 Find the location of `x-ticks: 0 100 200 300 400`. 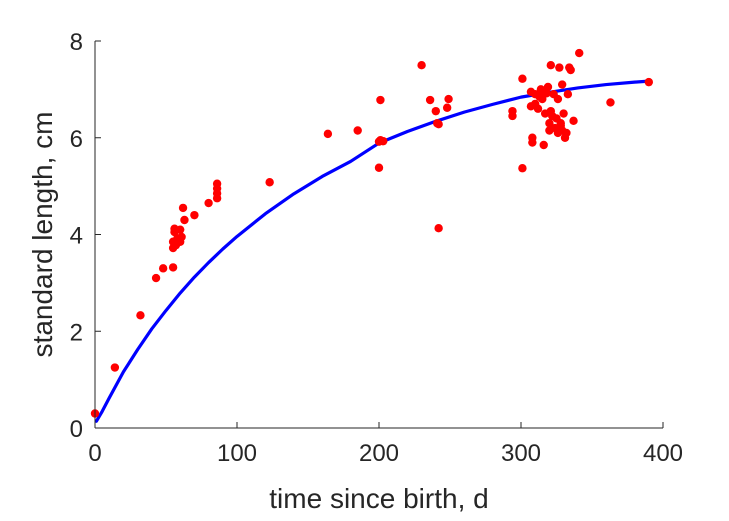

x-ticks: 0 100 200 300 400 is located at coordinates (385, 444).